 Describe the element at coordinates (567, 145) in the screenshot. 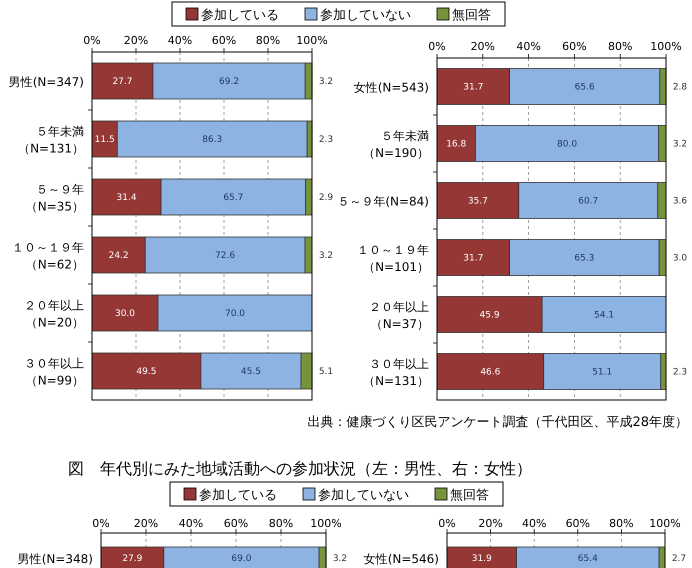

I see `data-label: 80.0` at that location.